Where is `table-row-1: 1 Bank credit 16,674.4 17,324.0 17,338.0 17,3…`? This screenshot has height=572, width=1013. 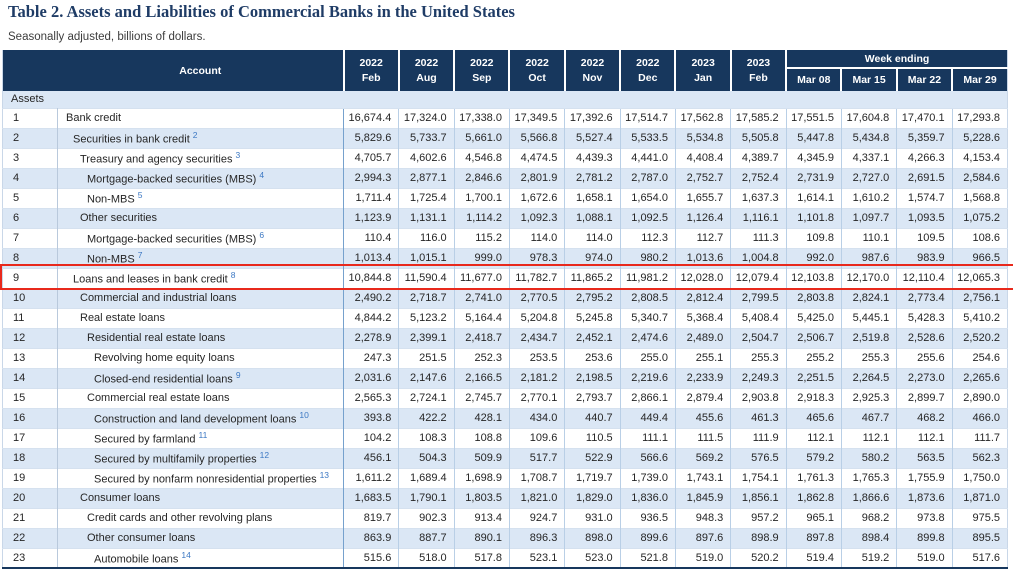 table-row-1: 1 Bank credit 16,674.4 17,324.0 17,338.0 17,3… is located at coordinates (505, 117).